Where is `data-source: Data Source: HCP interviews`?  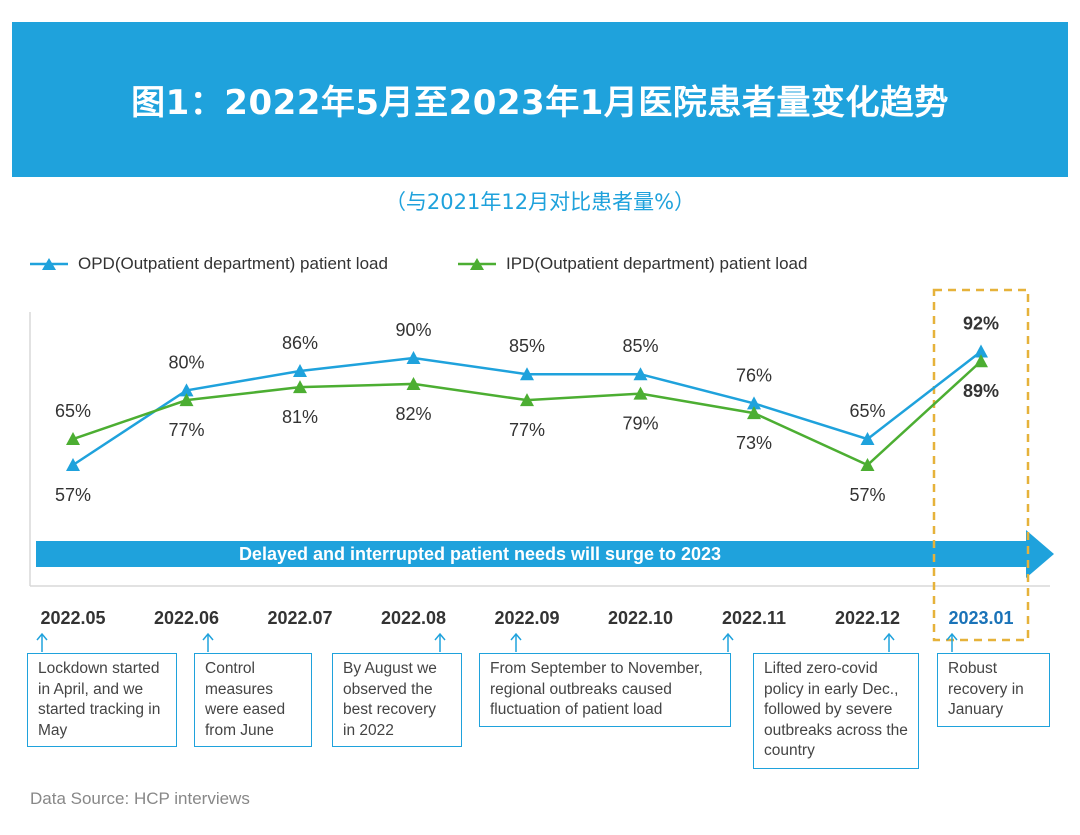 data-source: Data Source: HCP interviews is located at coordinates (140, 798).